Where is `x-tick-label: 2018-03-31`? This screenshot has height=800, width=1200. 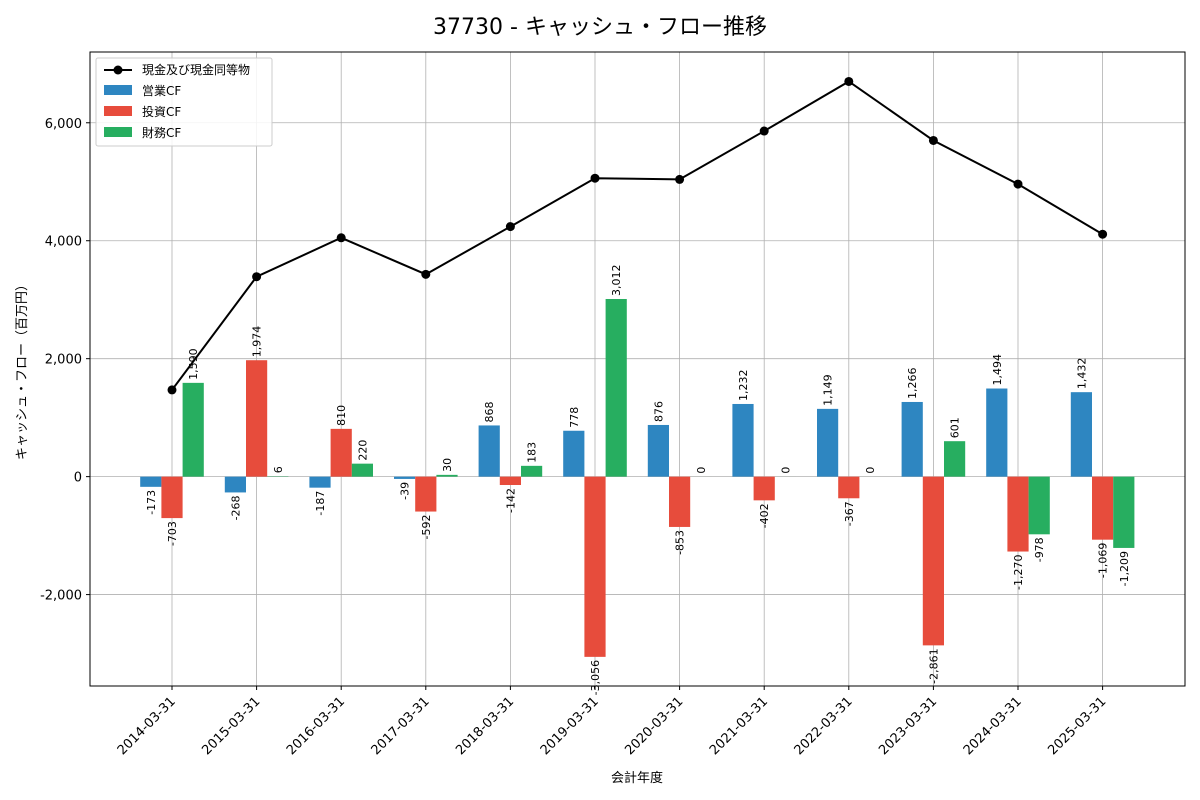
x-tick-label: 2018-03-31 is located at coordinates (485, 726).